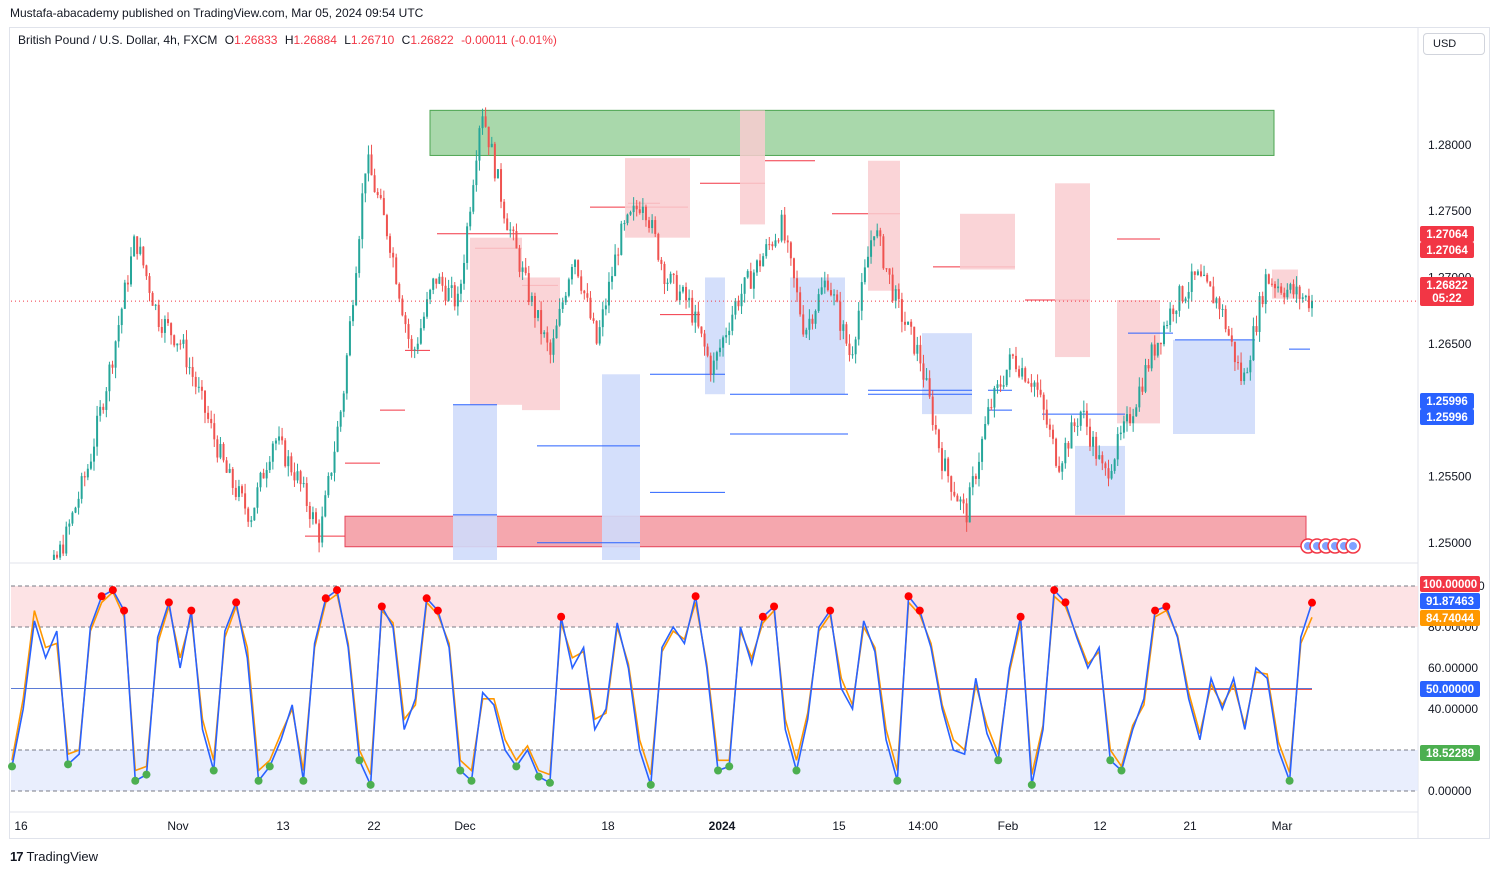  What do you see at coordinates (372, 40) in the screenshot?
I see `low-value: 1.26710` at bounding box center [372, 40].